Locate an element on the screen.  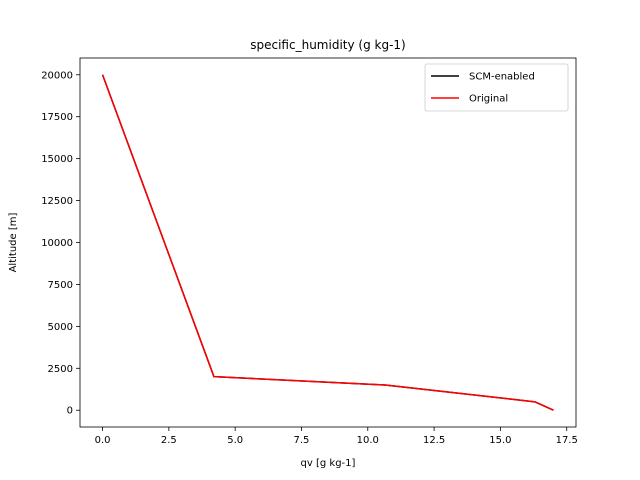
x-axis-label: qv [g kg-1] is located at coordinates (328, 463).